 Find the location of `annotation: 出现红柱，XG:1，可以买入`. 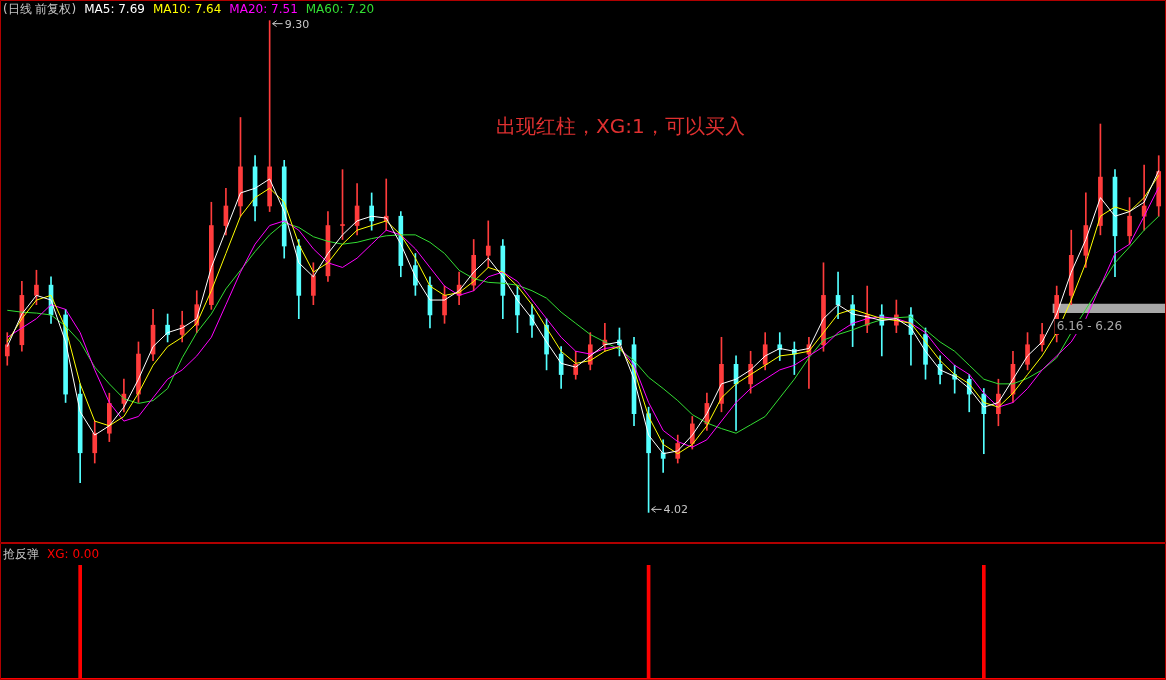

annotation: 出现红柱，XG:1，可以买入 is located at coordinates (620, 126).